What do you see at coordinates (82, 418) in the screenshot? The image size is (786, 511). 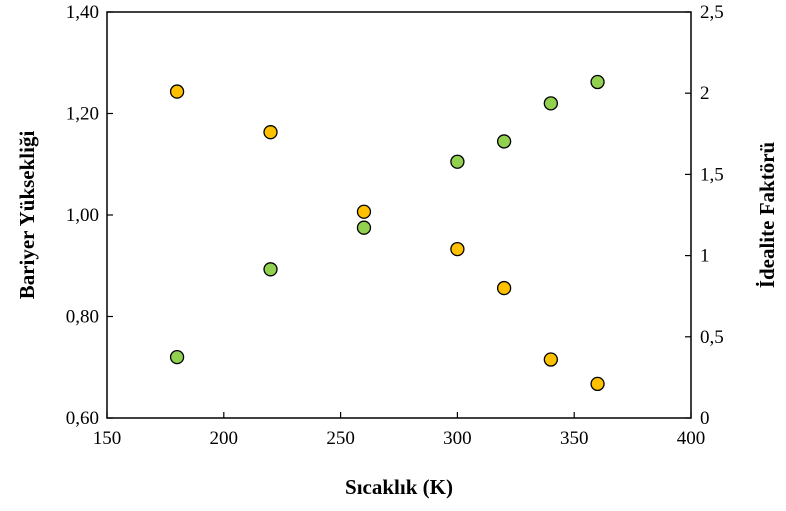 I see `y-left-tick-label: 0,60` at bounding box center [82, 418].